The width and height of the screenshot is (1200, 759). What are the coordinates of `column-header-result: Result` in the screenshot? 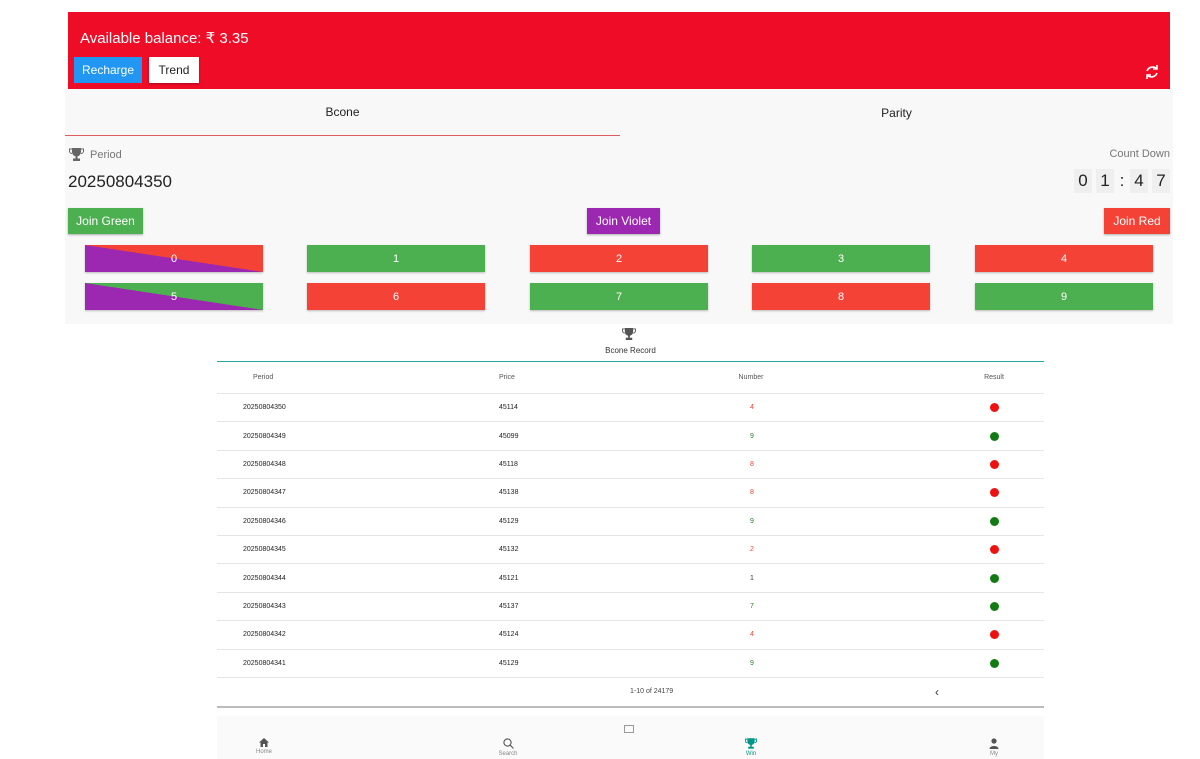 It's located at (994, 377).